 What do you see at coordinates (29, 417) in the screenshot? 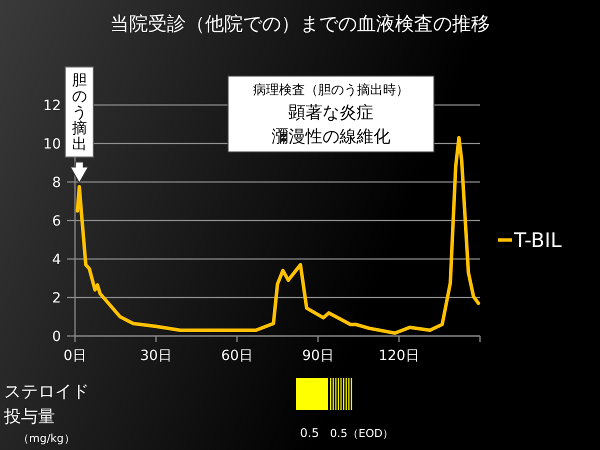
I see `text: 投与量` at bounding box center [29, 417].